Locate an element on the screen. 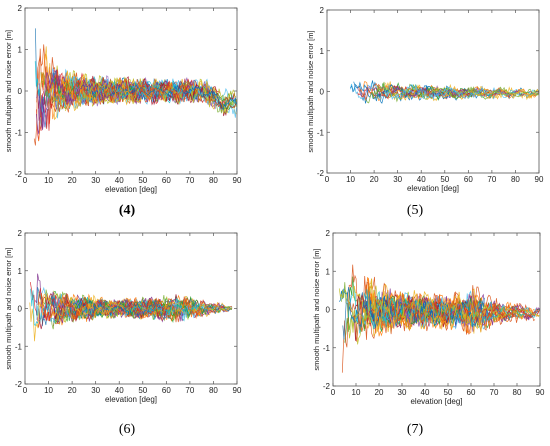  chart-caption-7: (7) is located at coordinates (415, 429).